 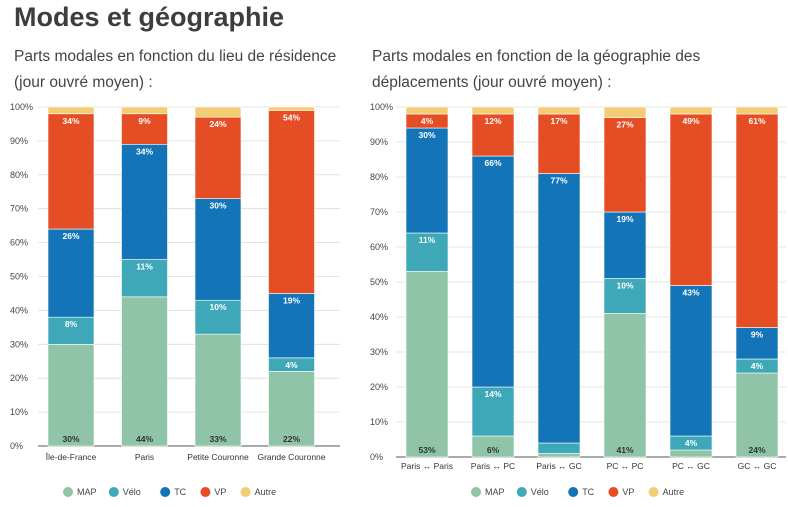 What do you see at coordinates (690, 121) in the screenshot?
I see `data-label: 49%` at bounding box center [690, 121].